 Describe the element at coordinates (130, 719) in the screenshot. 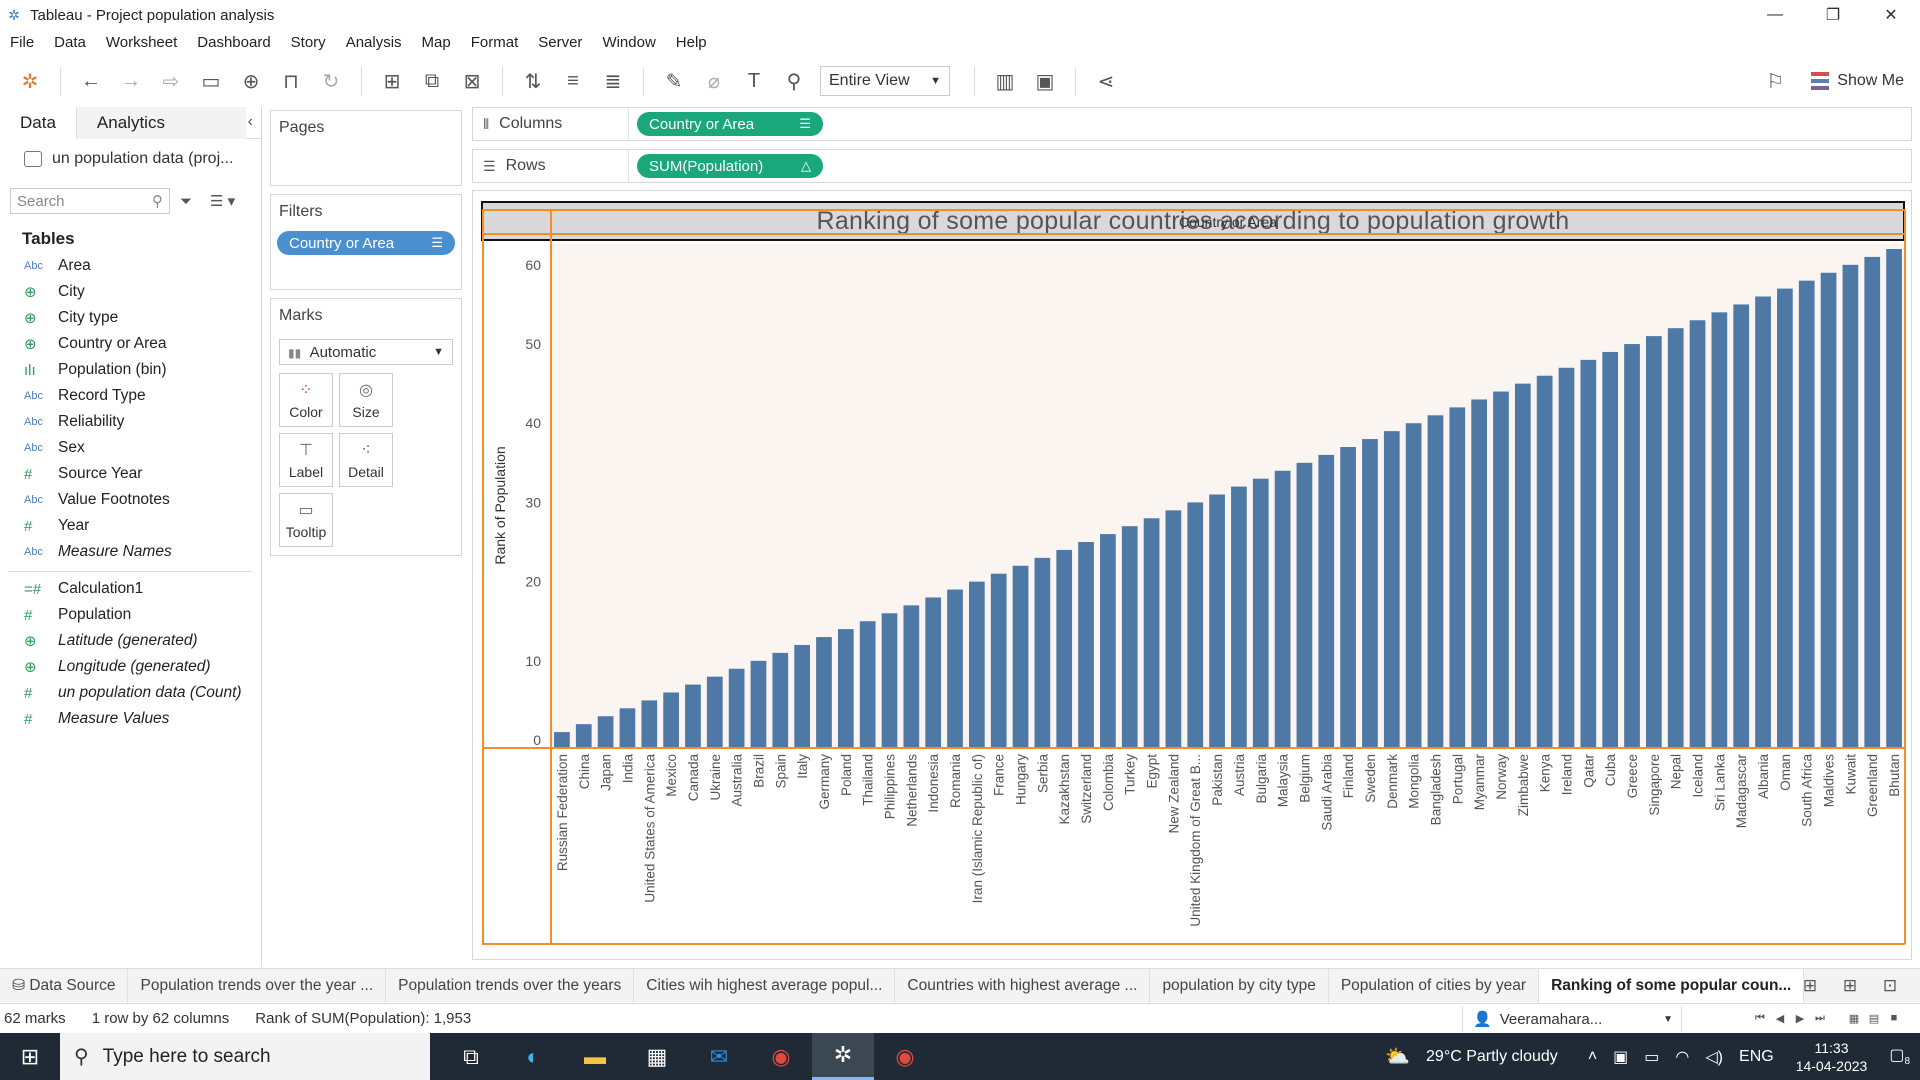

I see `field-item: # Measure Values` at that location.